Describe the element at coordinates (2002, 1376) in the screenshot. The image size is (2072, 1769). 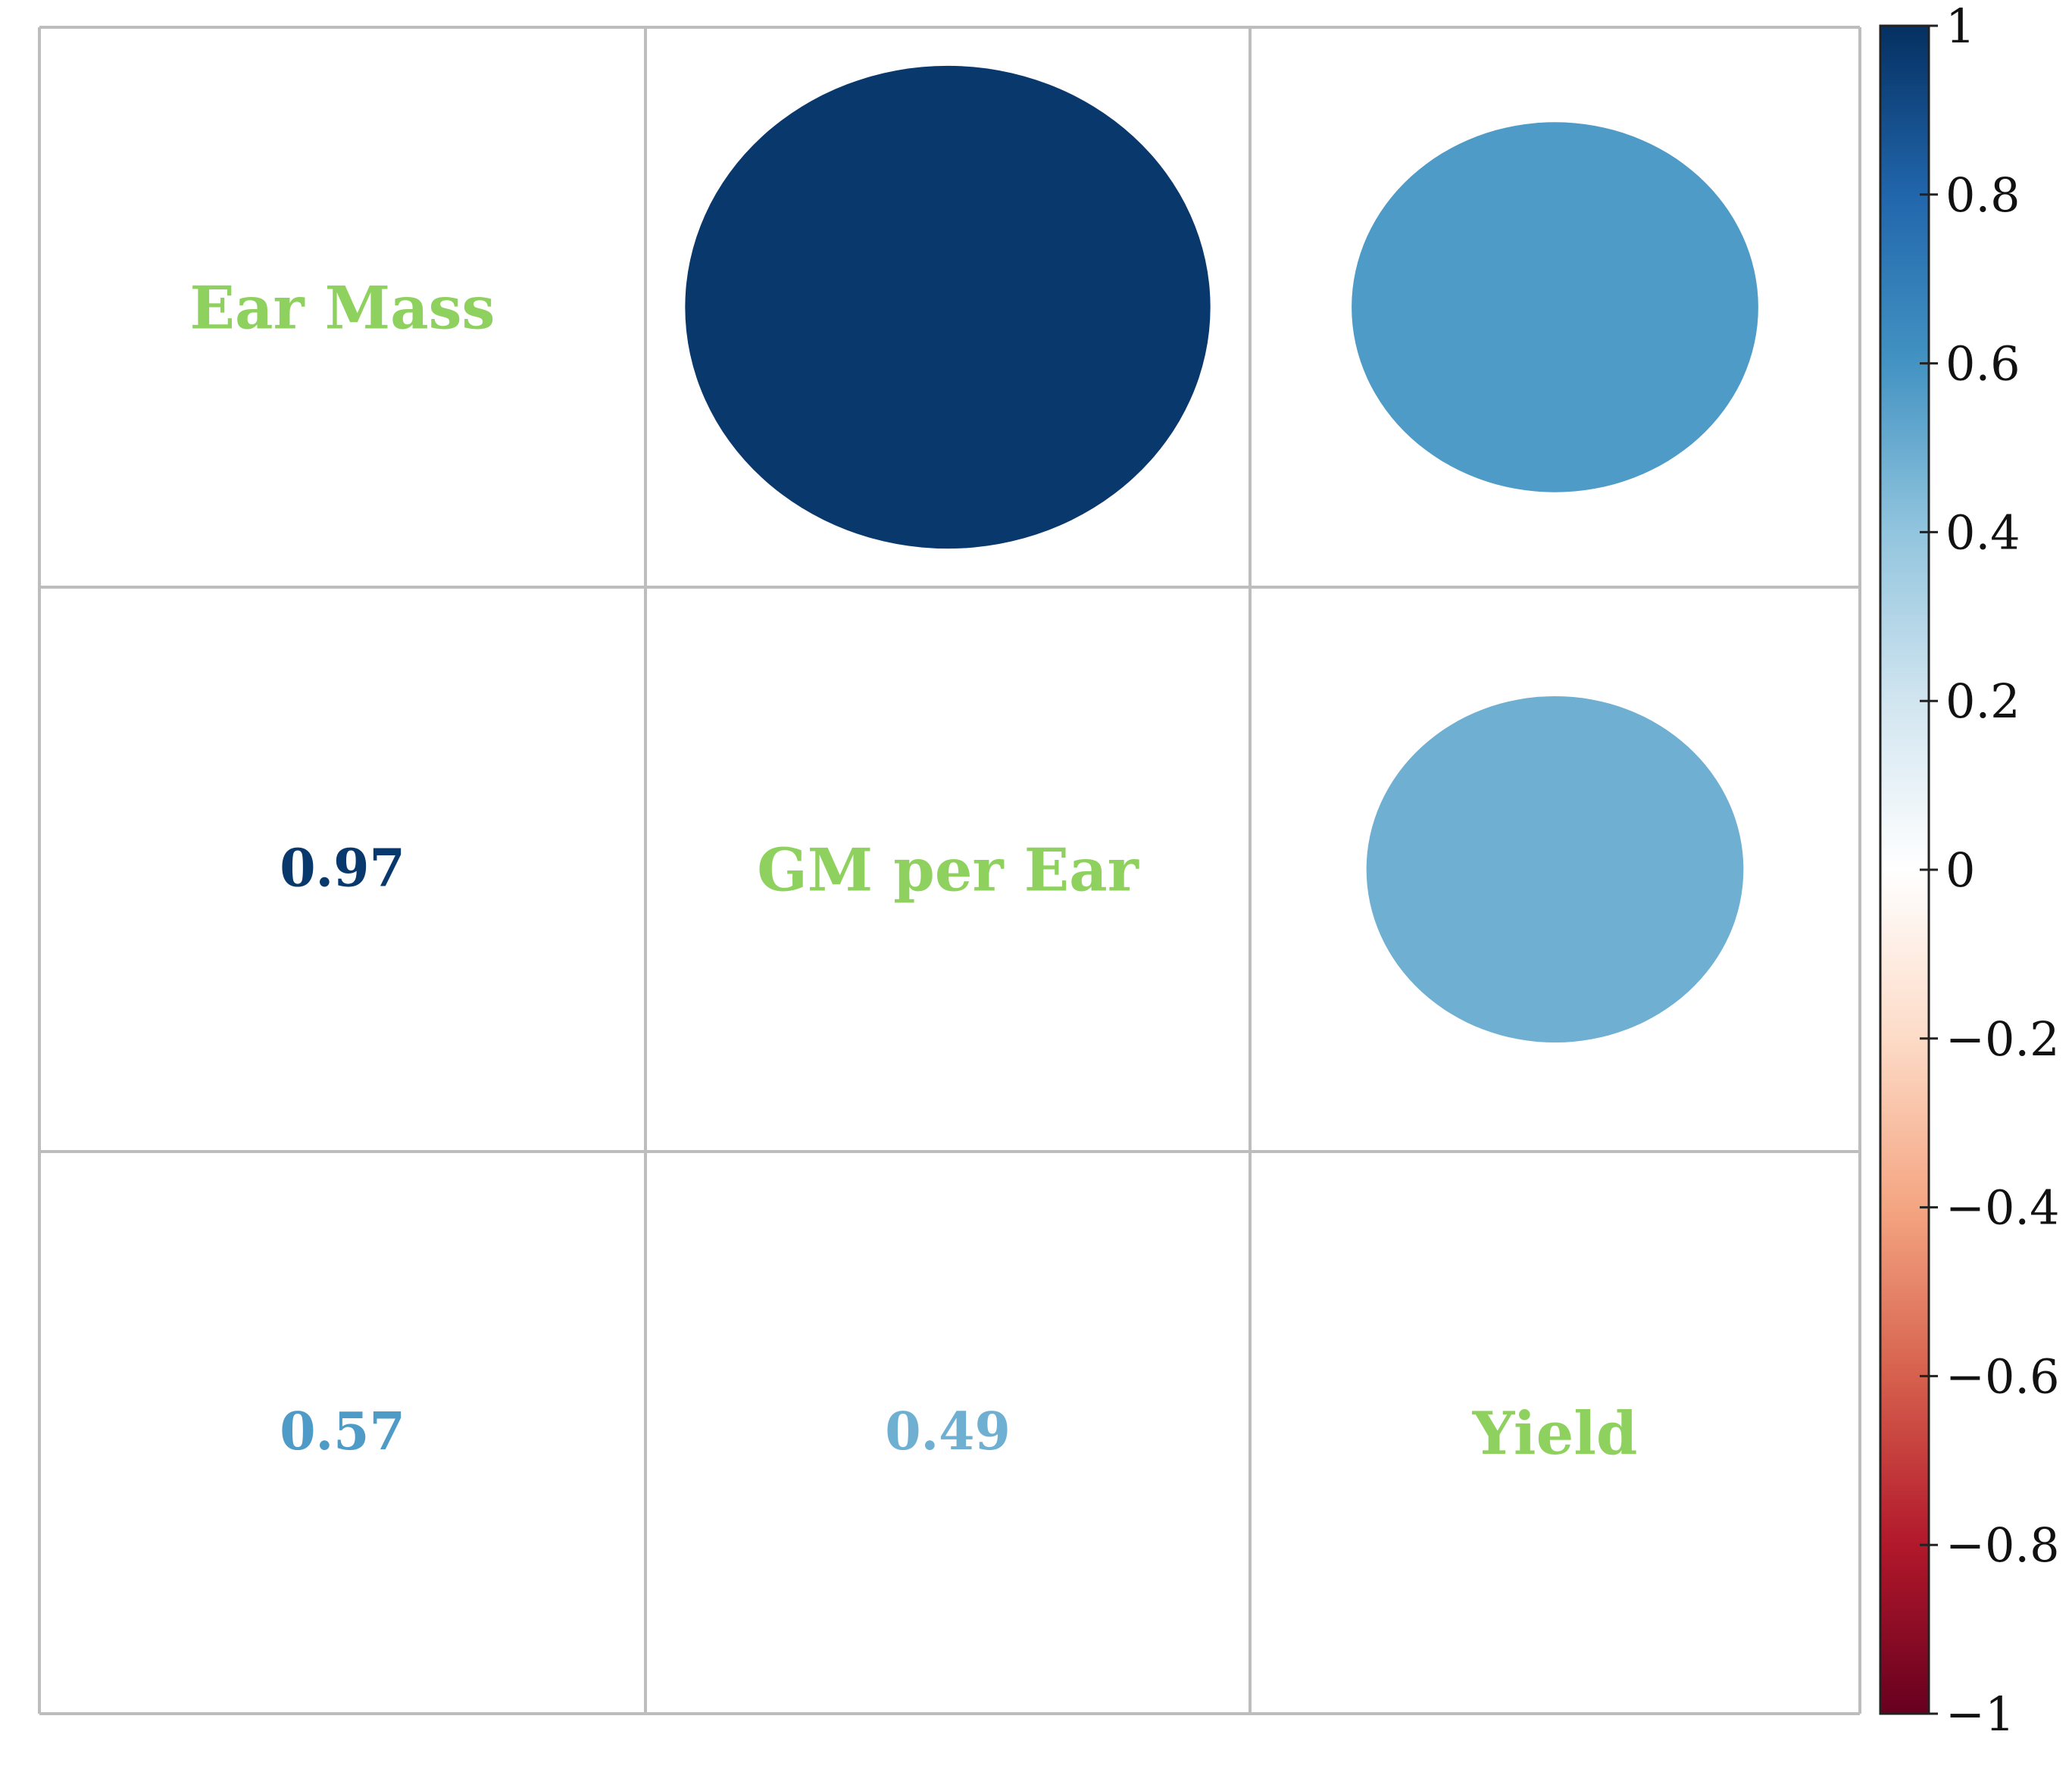
I see `color-scale-tick-label: −0.6` at that location.